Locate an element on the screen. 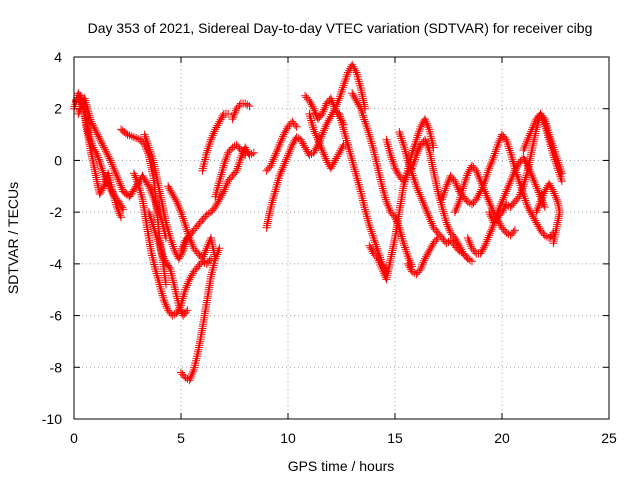 The width and height of the screenshot is (640, 480). series-arc23 is located at coordinates (422, 256).